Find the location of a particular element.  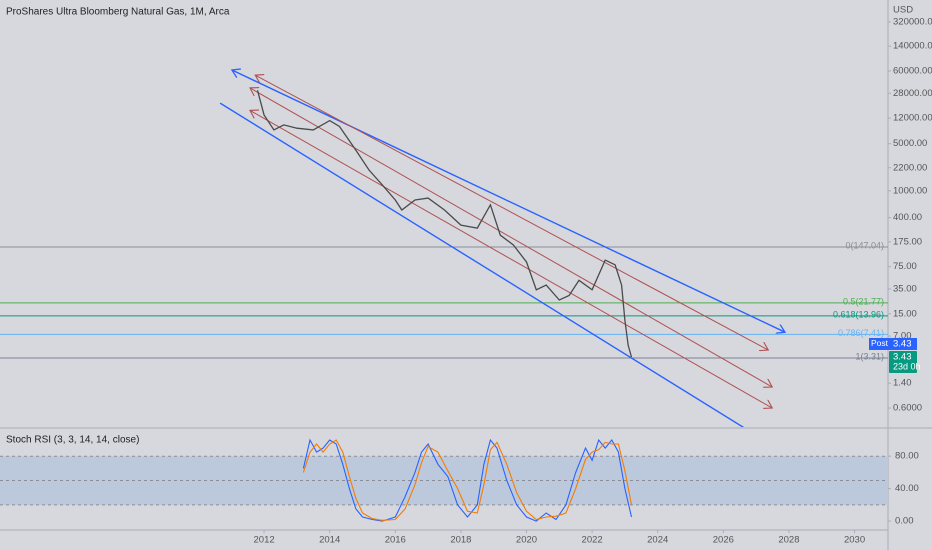

x-tick-label: 2030 is located at coordinates (854, 540).